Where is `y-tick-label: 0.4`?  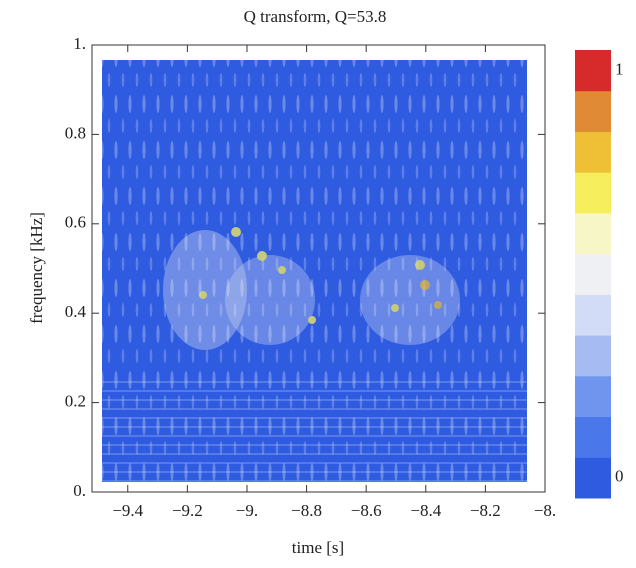
y-tick-label: 0.4 is located at coordinates (76, 311).